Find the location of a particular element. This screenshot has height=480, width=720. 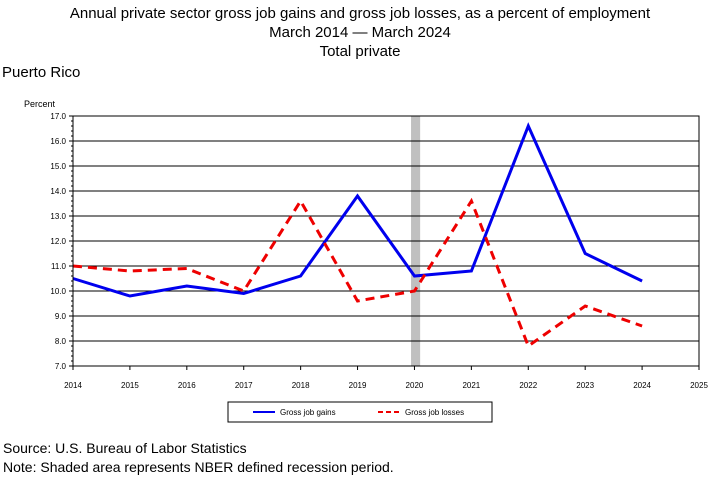

region-label: Puerto Rico is located at coordinates (41, 72).